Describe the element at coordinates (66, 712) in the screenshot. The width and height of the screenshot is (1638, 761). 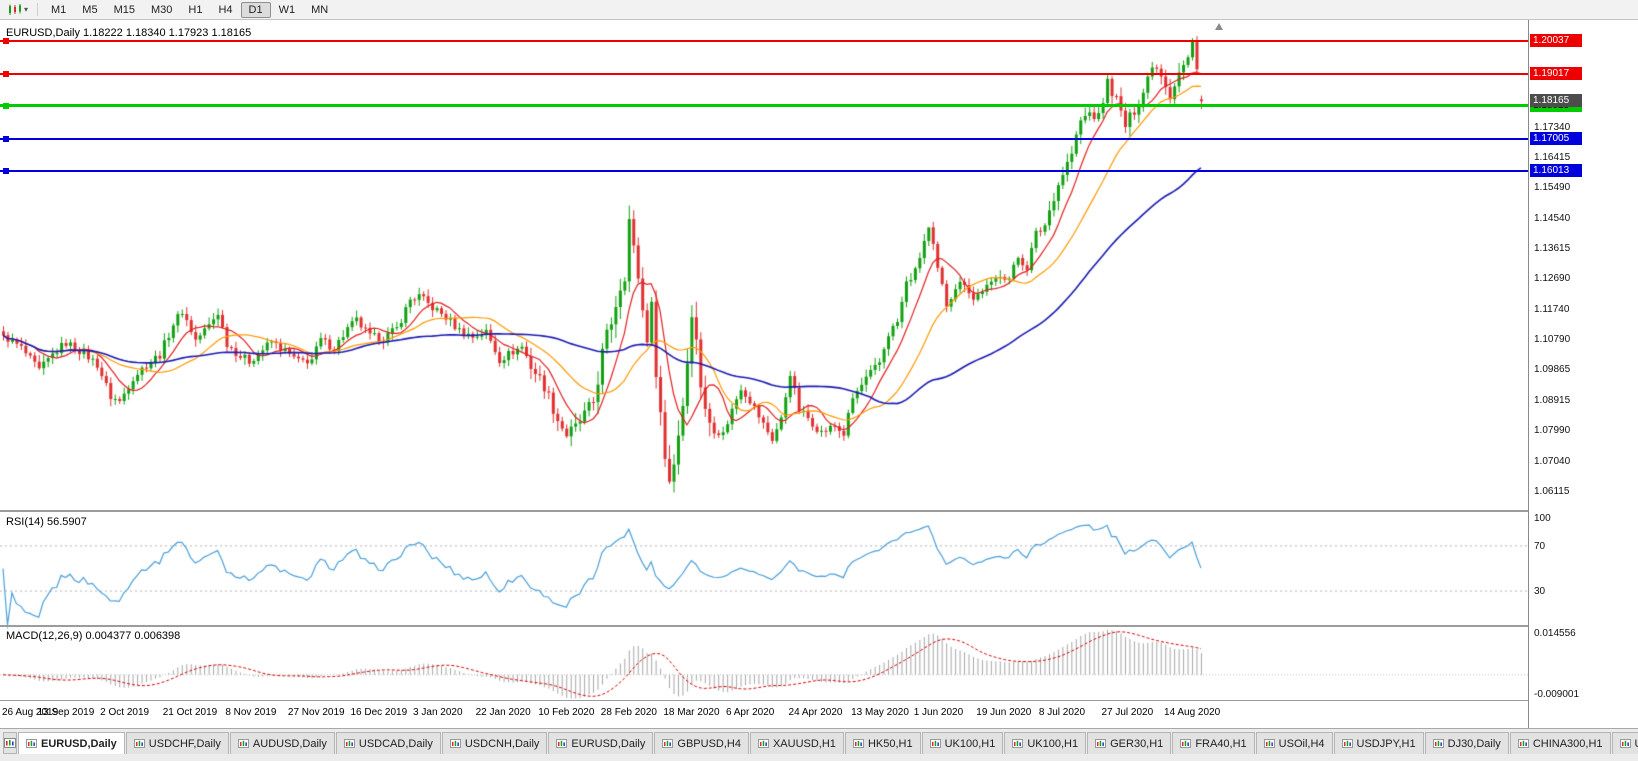
I see `time-axis-label: 13 Sep 2019` at that location.